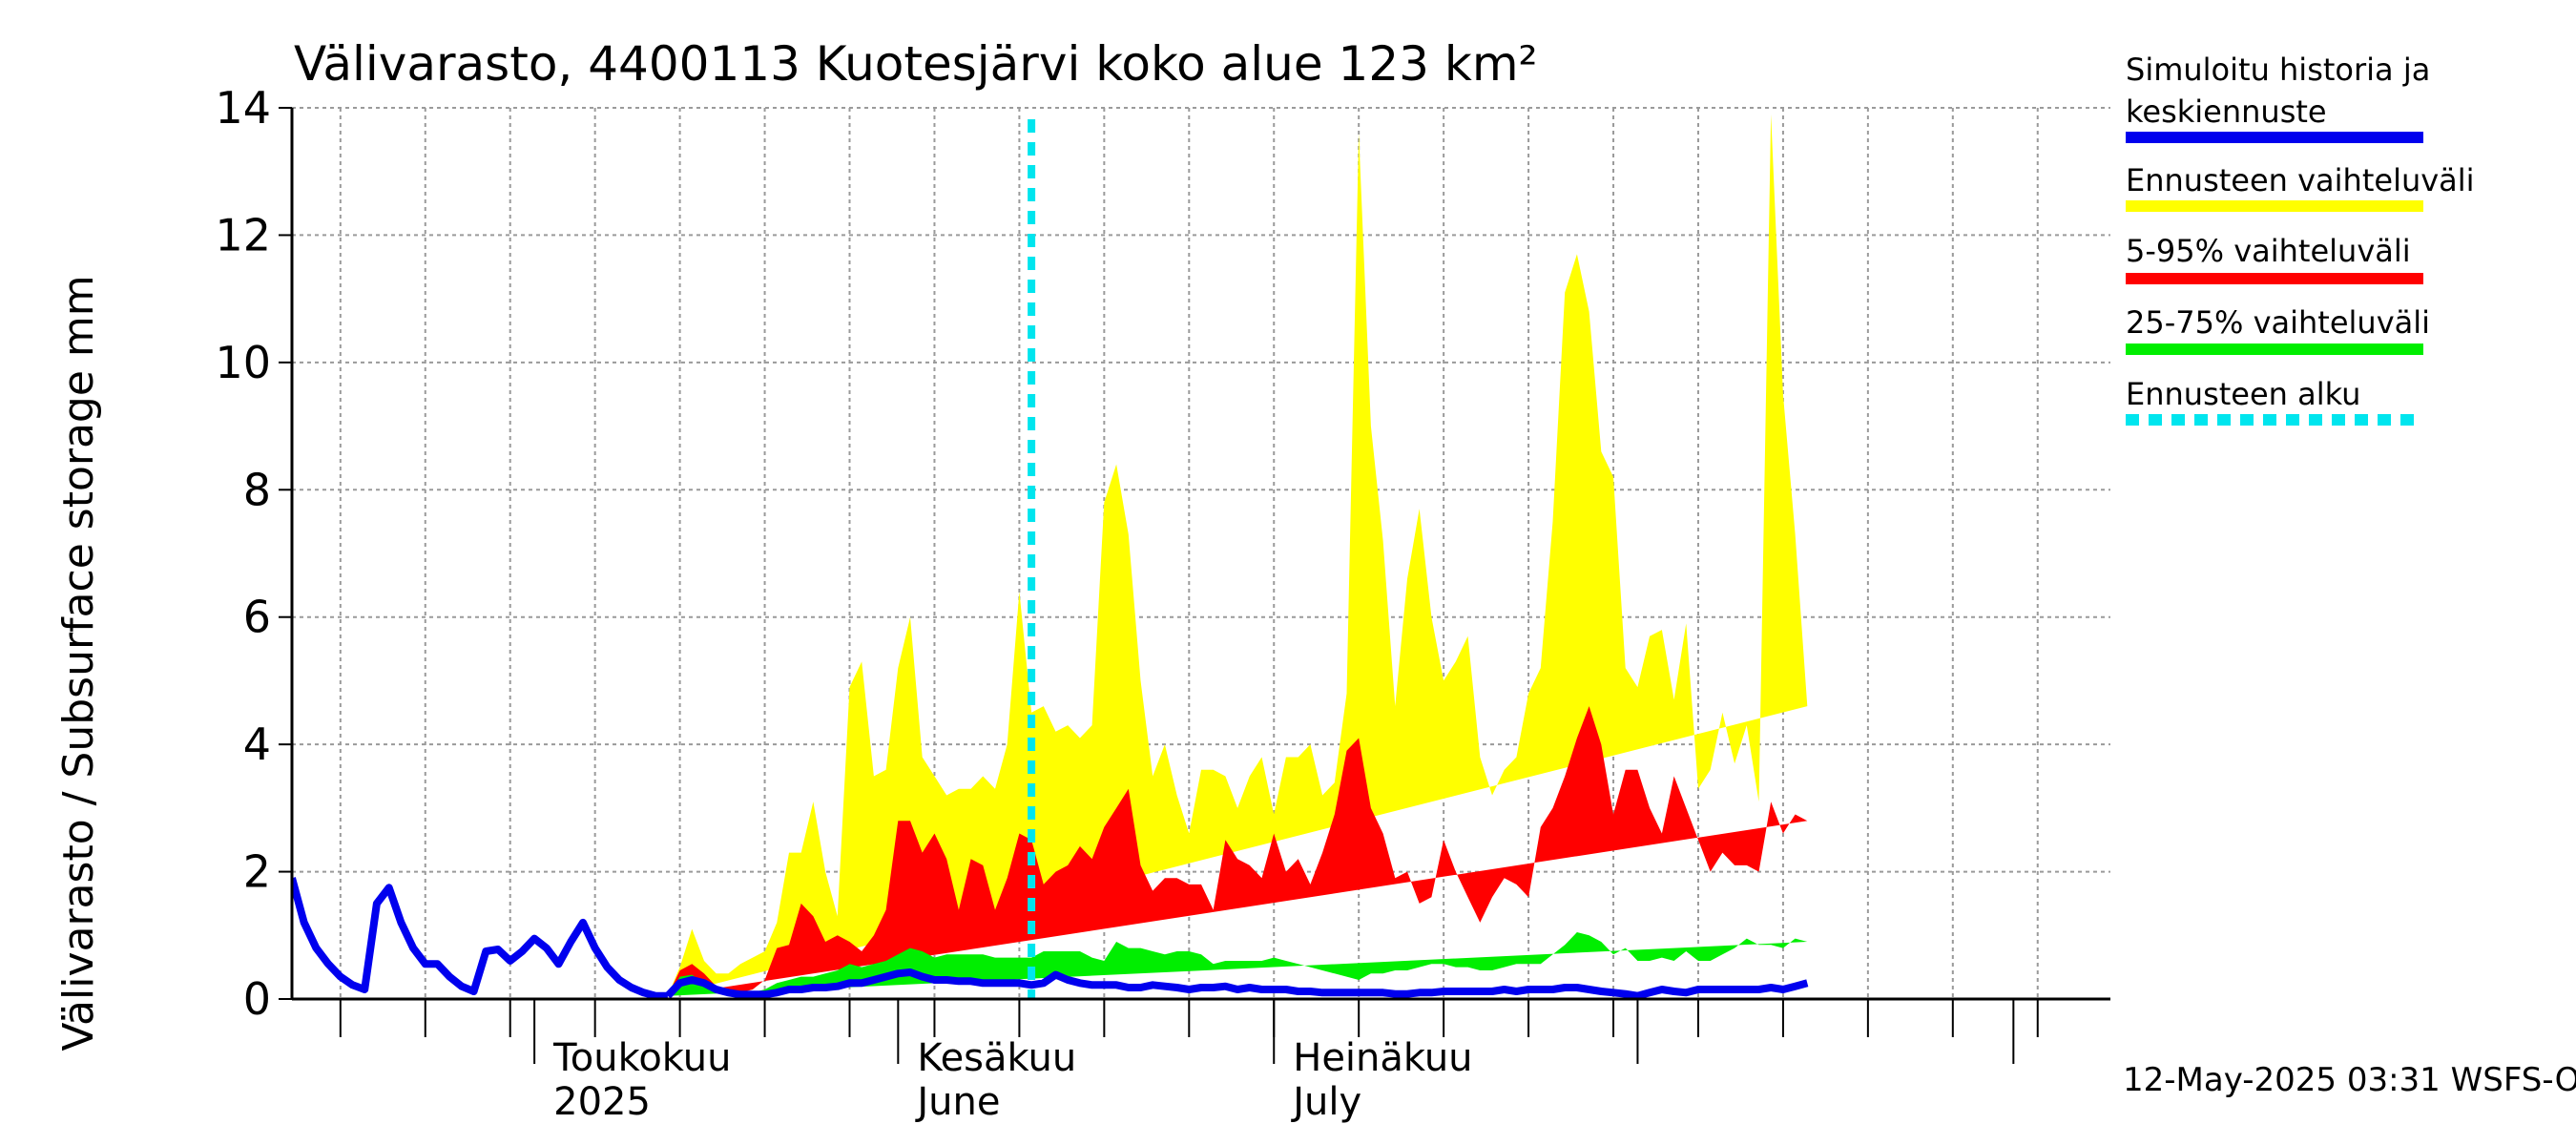 The height and width of the screenshot is (1145, 2576). Describe the element at coordinates (243, 234) in the screenshot. I see `y-tick-label: 12` at that location.